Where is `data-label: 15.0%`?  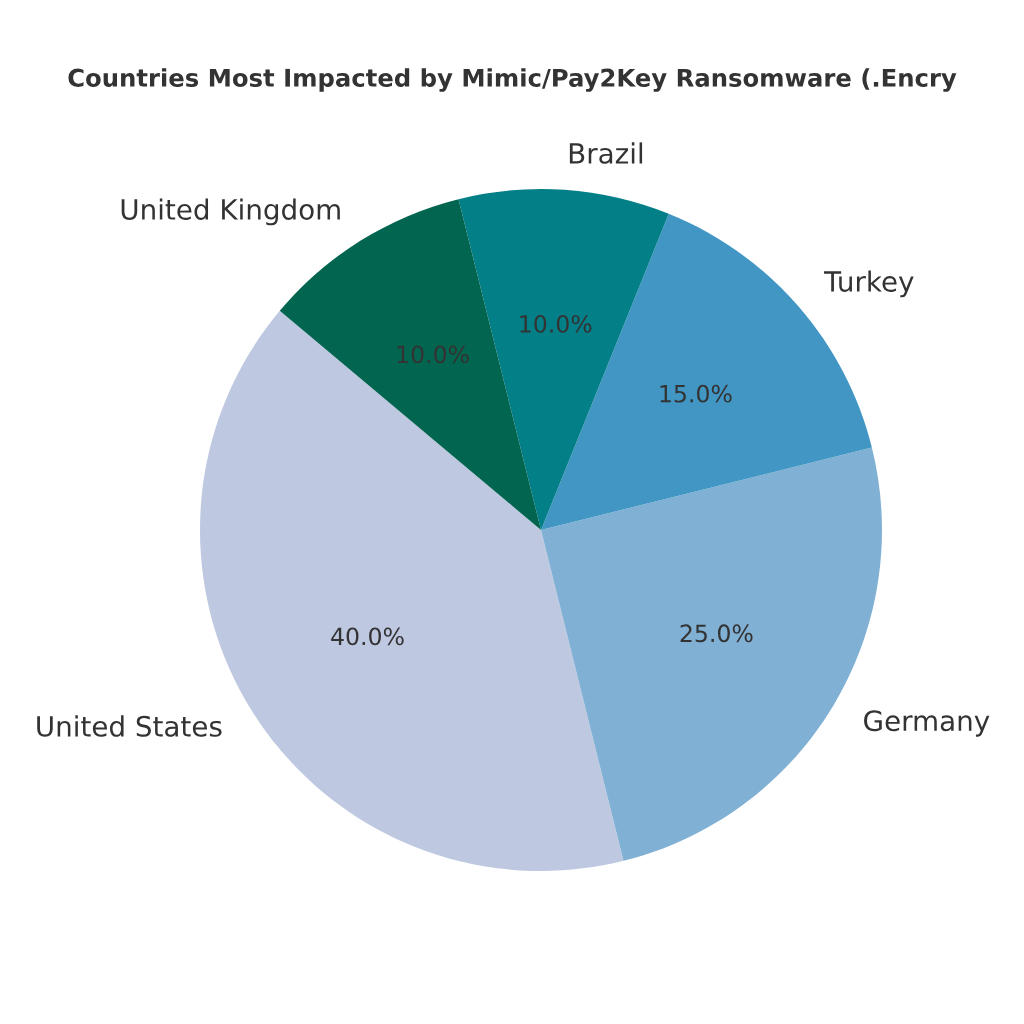
data-label: 15.0% is located at coordinates (696, 393).